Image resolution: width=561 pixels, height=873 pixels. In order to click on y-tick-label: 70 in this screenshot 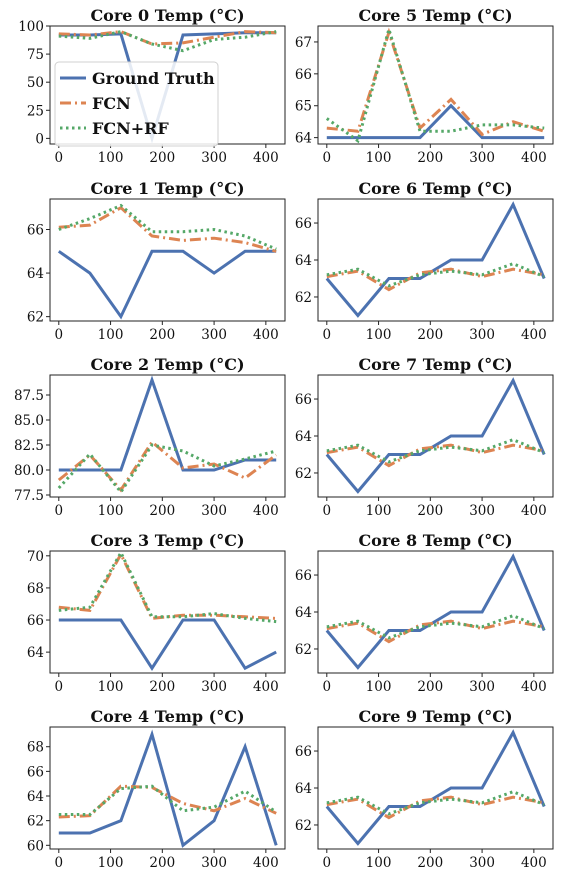, I will do `click(35, 557)`.